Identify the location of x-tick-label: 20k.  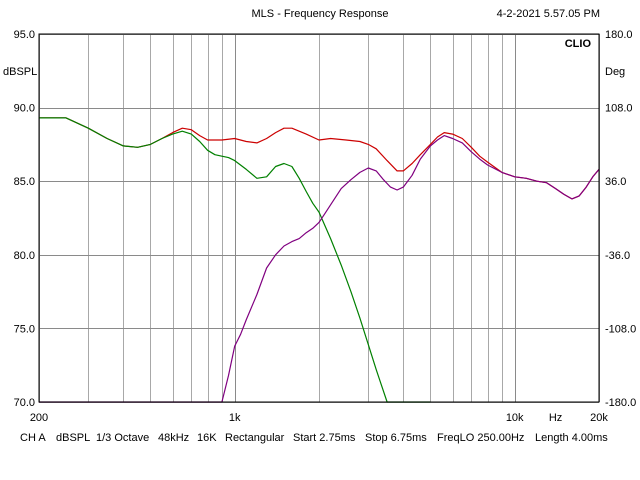
(599, 418).